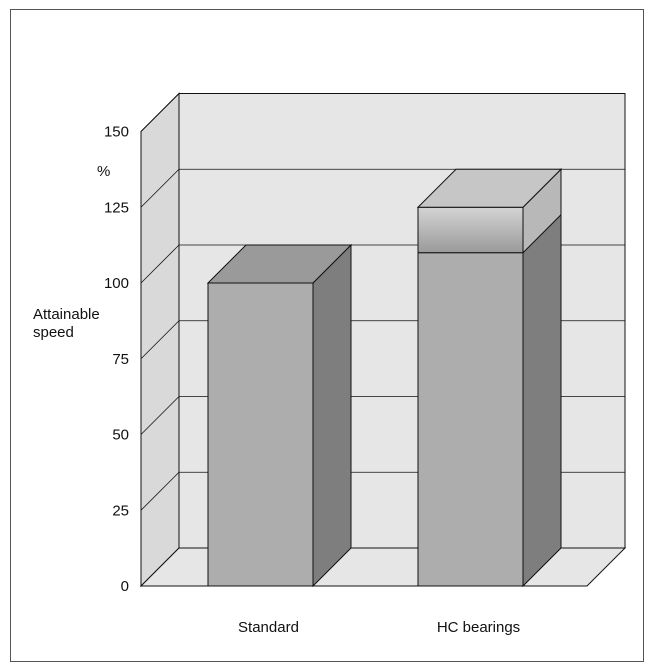 This screenshot has width=656, height=672. Describe the element at coordinates (379, 627) in the screenshot. I see `x-tick-labels: Standard HC bearings` at that location.